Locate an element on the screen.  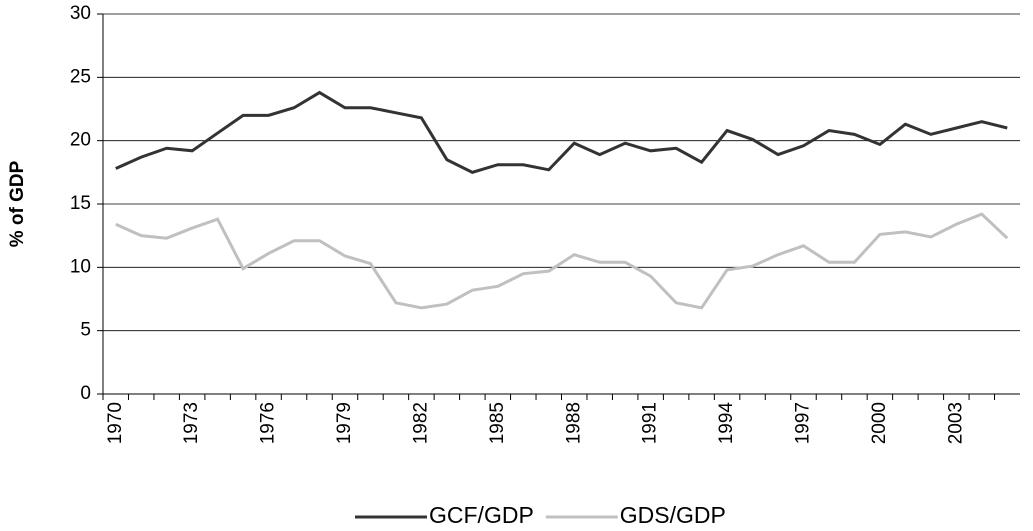
x-tick-label: 1994 is located at coordinates (726, 423).